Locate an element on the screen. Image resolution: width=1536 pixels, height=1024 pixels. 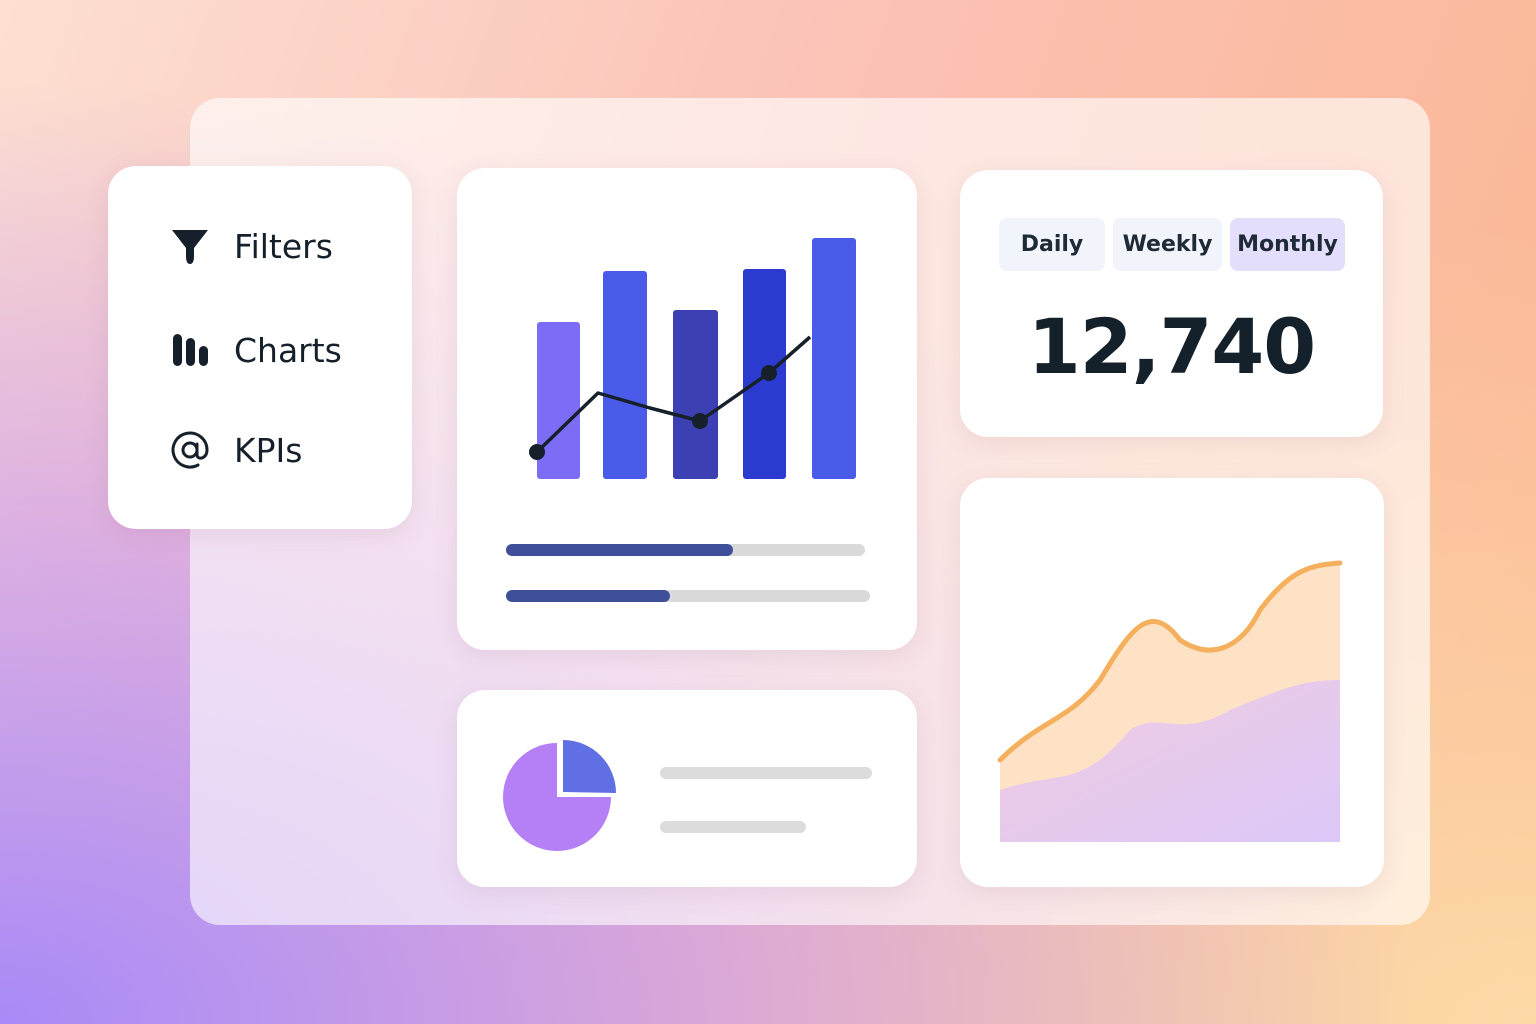
kpi-icon is located at coordinates (190, 450).